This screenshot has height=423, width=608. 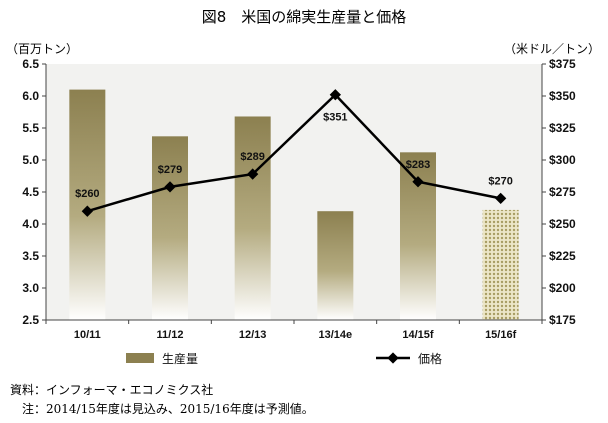 I want to click on right-tick-label: $225, so click(x=562, y=256).